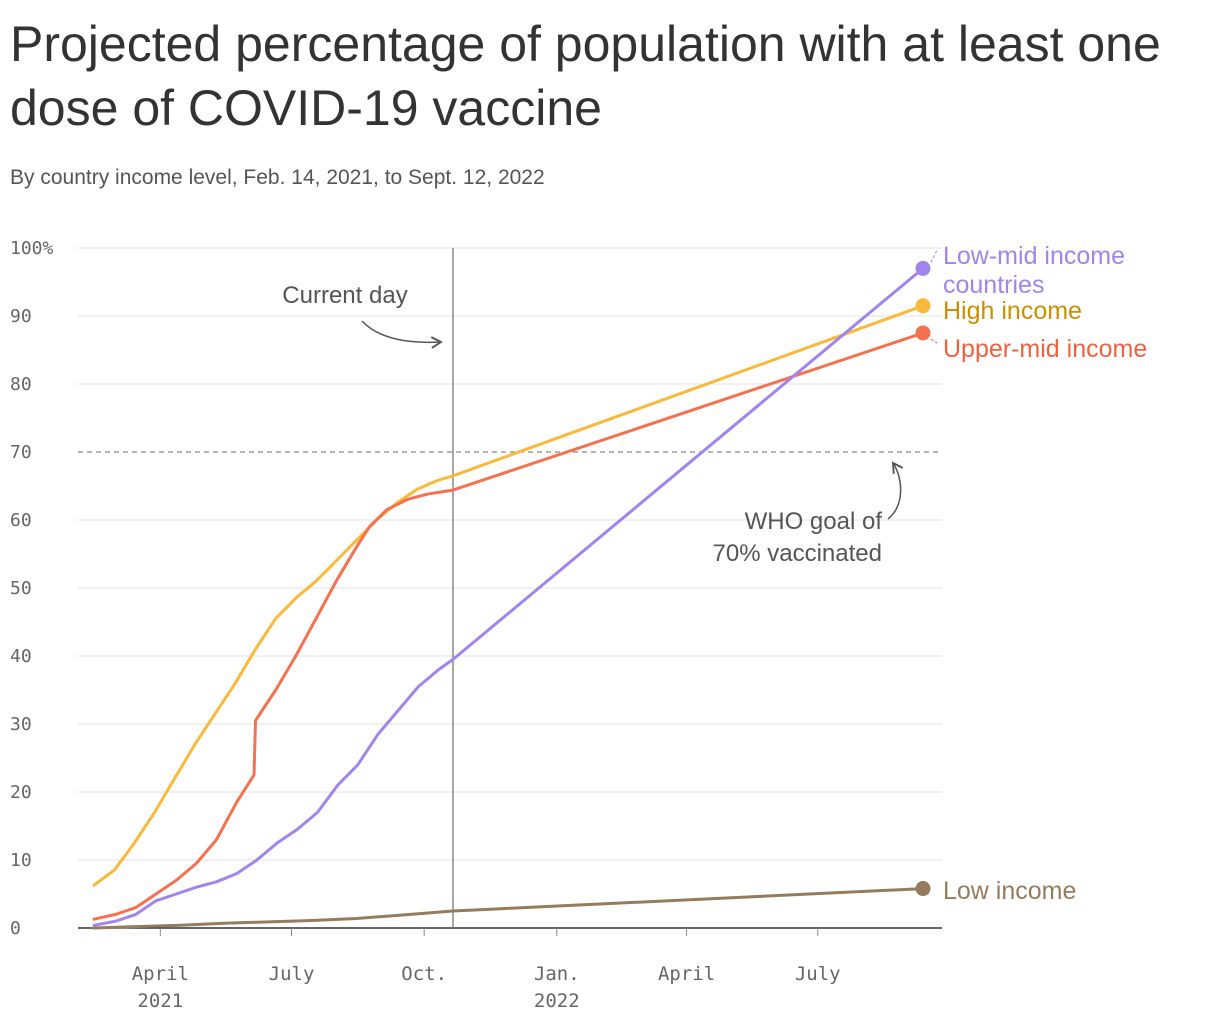 Image resolution: width=1220 pixels, height=1020 pixels. What do you see at coordinates (934, 341) in the screenshot?
I see `series-label-leader-upper-mid-income` at bounding box center [934, 341].